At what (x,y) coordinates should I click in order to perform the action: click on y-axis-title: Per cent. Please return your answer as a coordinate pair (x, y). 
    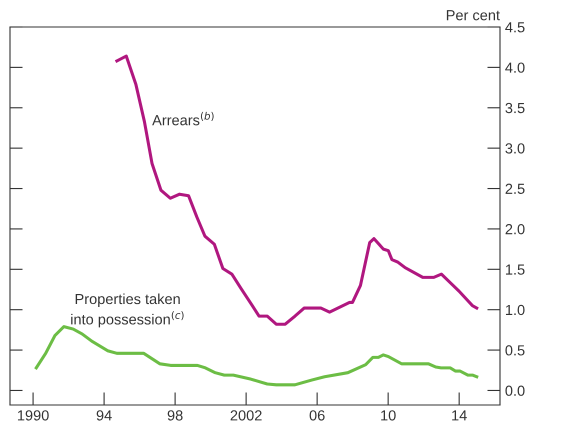
    Looking at the image, I should click on (473, 15).